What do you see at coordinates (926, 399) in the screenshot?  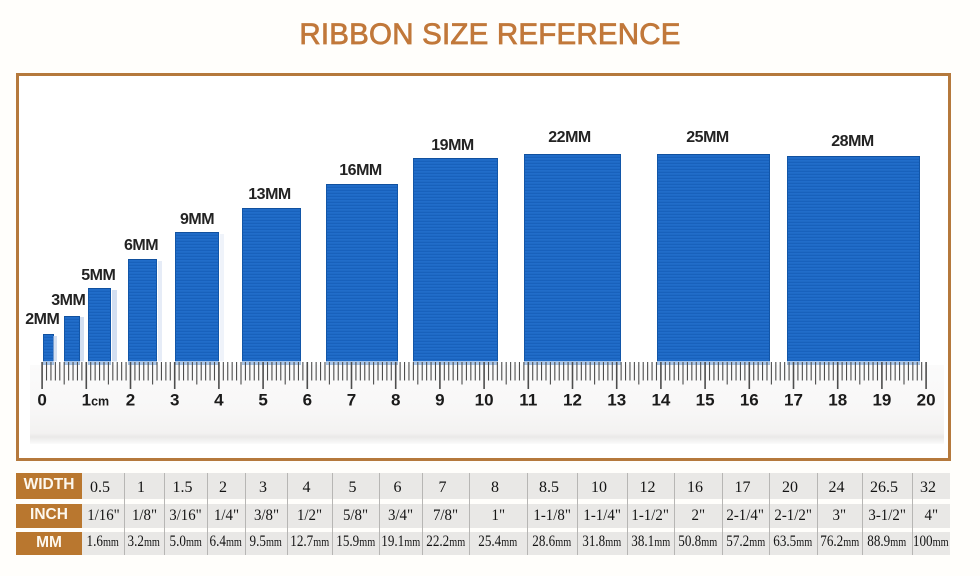 I see `svg-text: 20` at bounding box center [926, 399].